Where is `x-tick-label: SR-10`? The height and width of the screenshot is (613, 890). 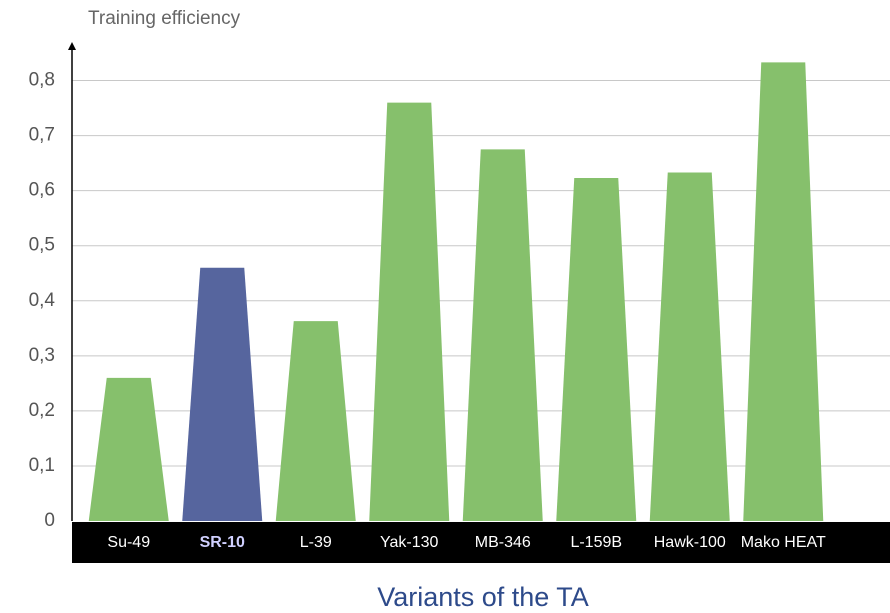 x-tick-label: SR-10 is located at coordinates (222, 542).